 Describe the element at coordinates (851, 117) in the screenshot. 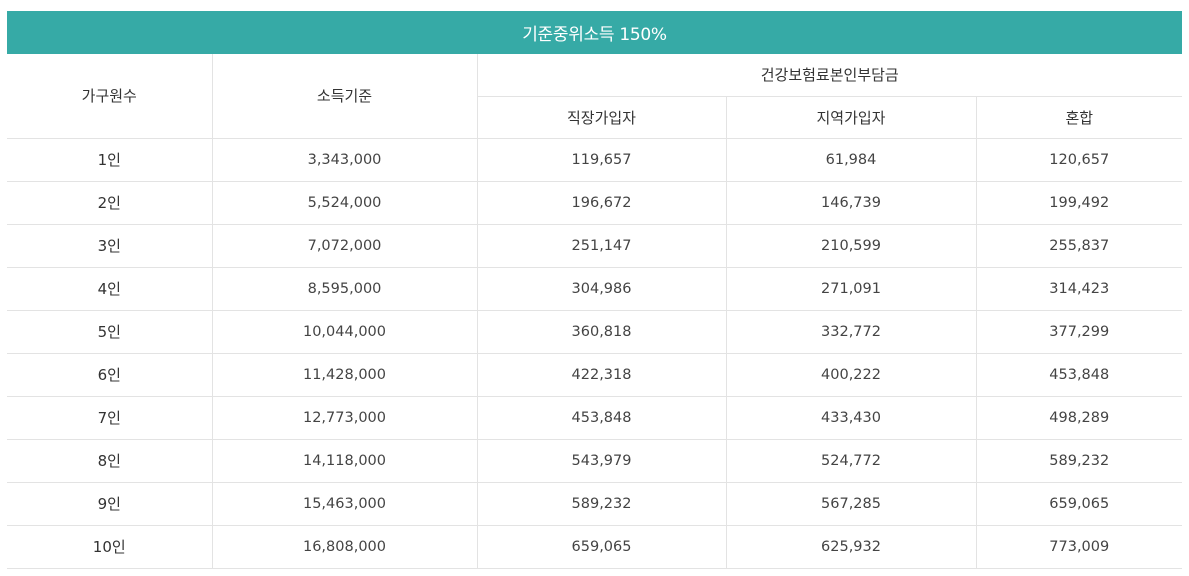

I see `header-regional: 지역가입자` at that location.